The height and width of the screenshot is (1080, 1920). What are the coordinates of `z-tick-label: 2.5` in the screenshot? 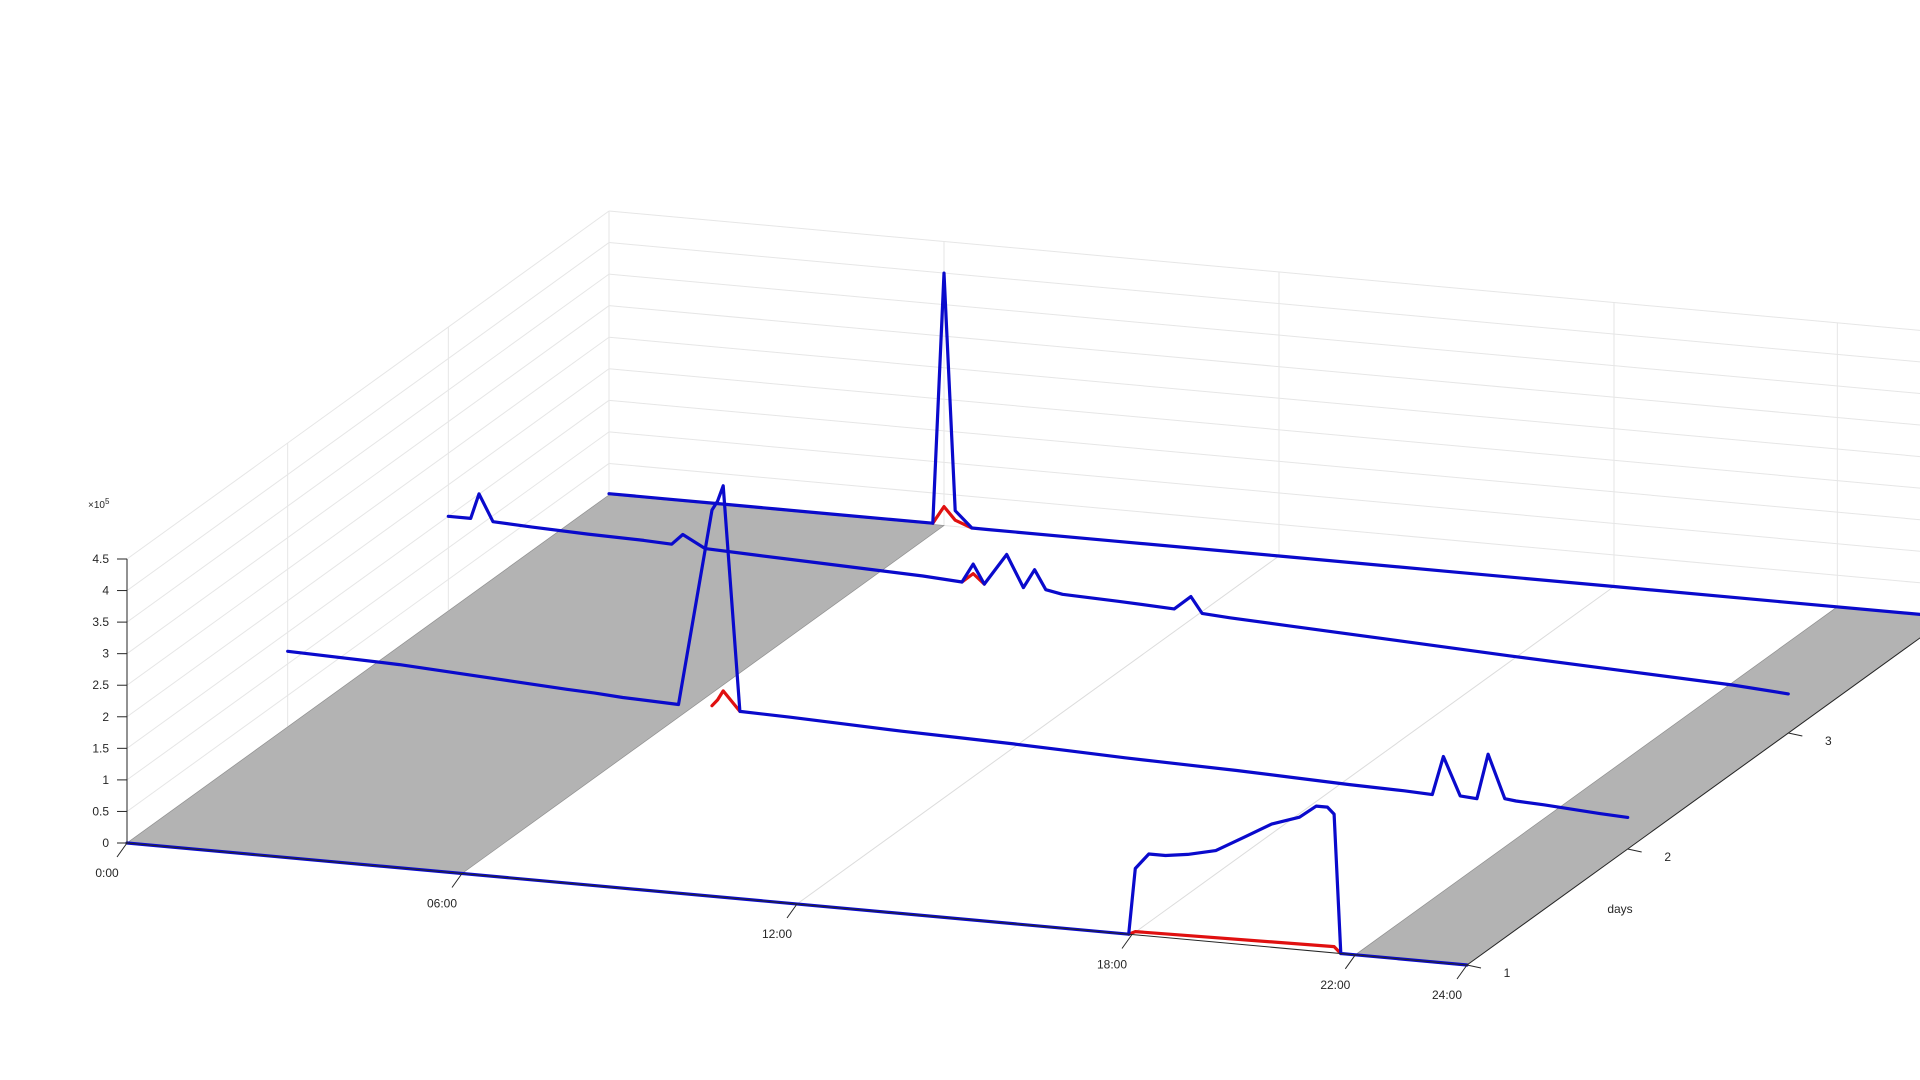 It's located at (100, 685).